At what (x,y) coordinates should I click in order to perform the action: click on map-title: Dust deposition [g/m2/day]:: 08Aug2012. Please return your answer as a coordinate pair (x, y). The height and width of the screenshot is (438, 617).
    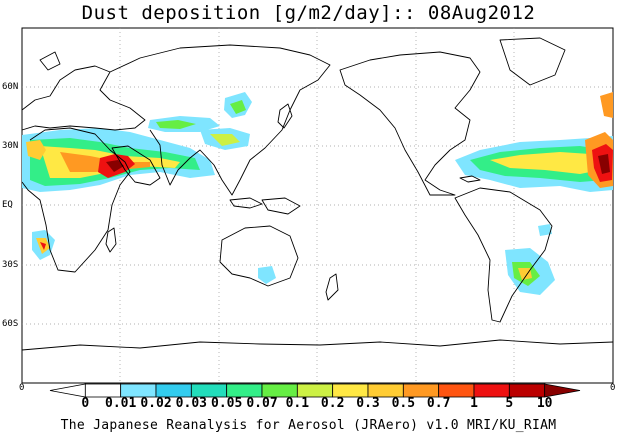
    Looking at the image, I should click on (308, 13).